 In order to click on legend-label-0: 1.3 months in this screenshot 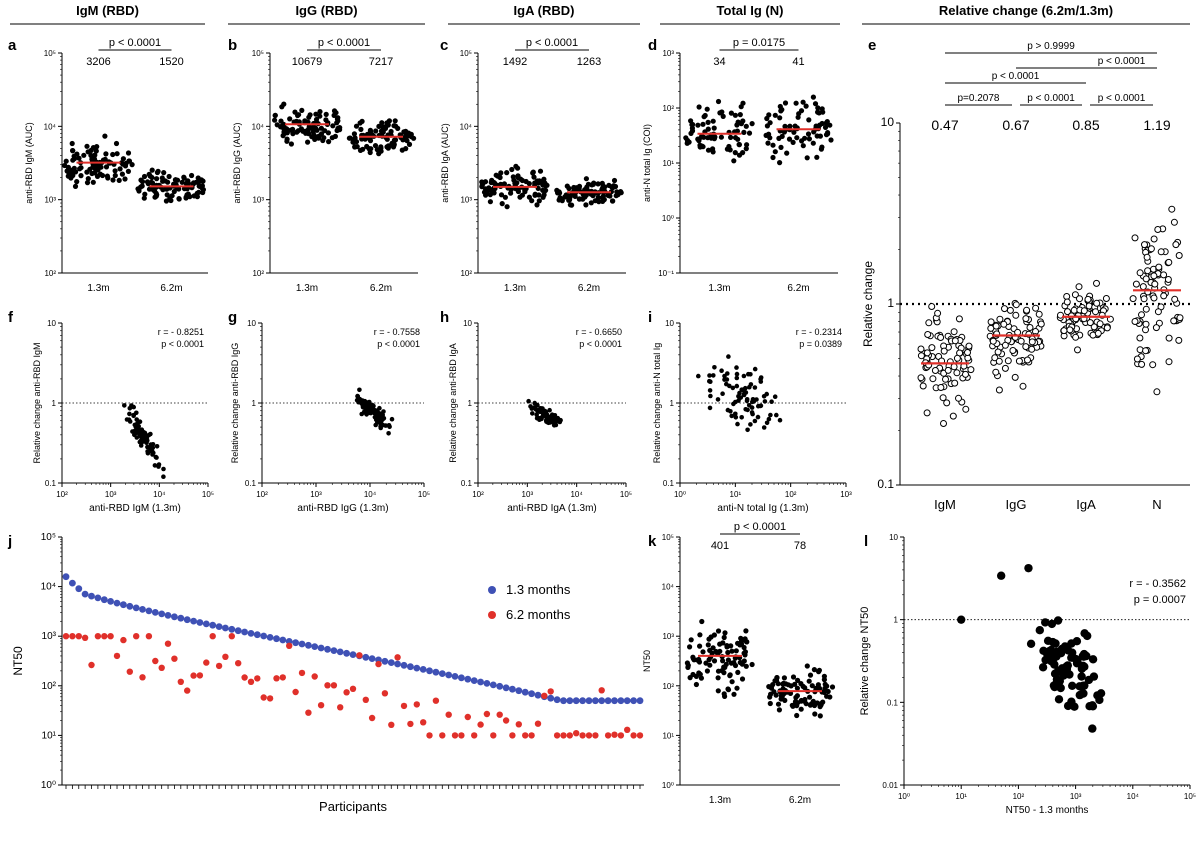, I will do `click(538, 589)`.